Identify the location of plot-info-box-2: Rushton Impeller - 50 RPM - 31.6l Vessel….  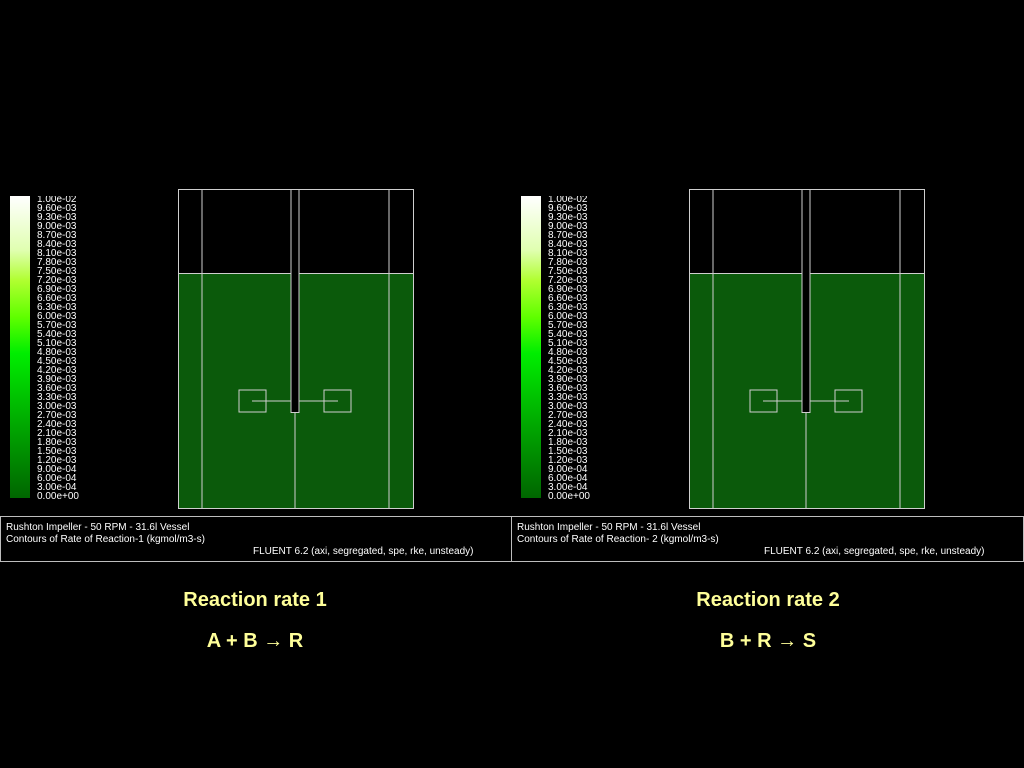
(767, 539).